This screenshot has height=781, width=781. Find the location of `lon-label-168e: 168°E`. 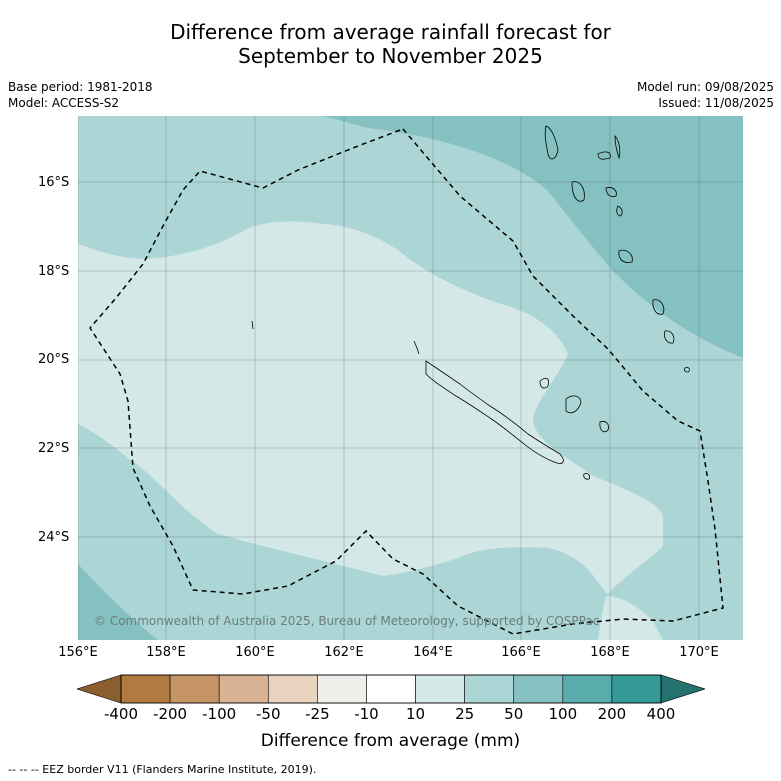

lon-label-168e: 168°E is located at coordinates (610, 652).